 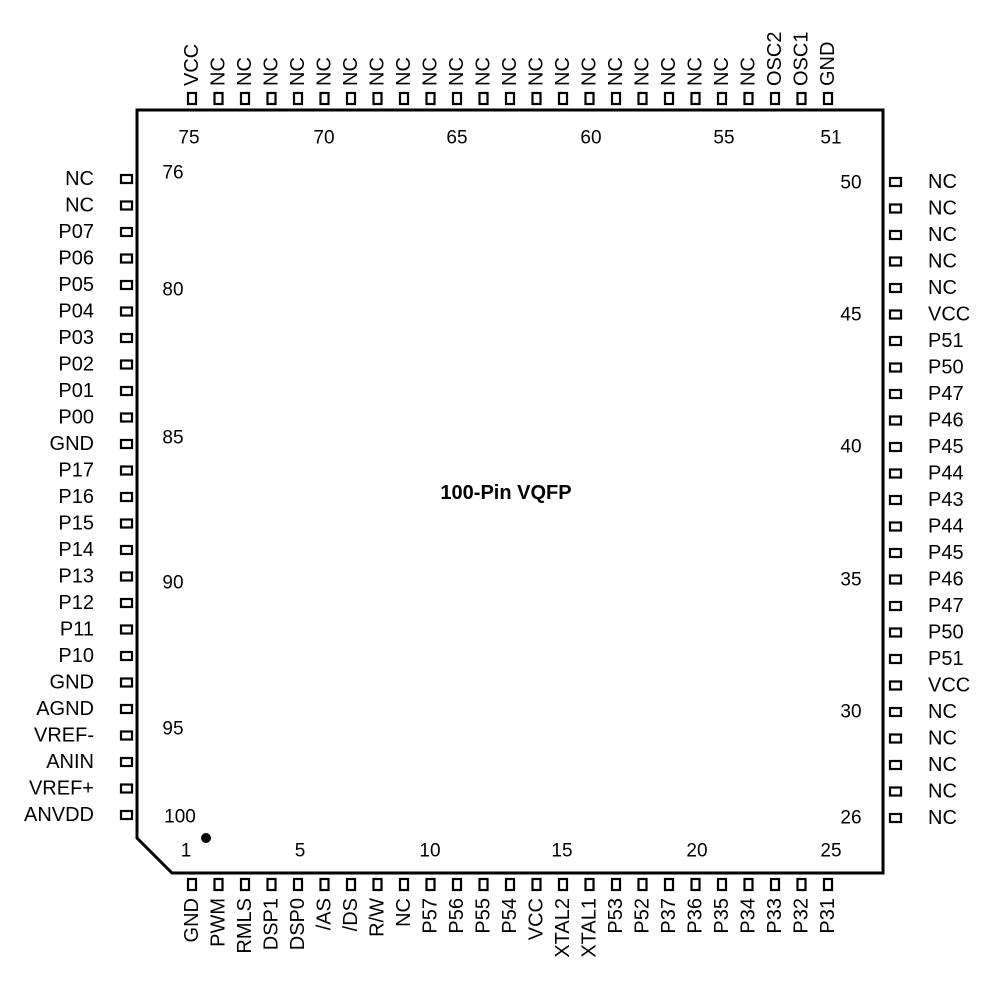 I want to click on pin-label-left-22: VREF-, so click(x=64, y=736).